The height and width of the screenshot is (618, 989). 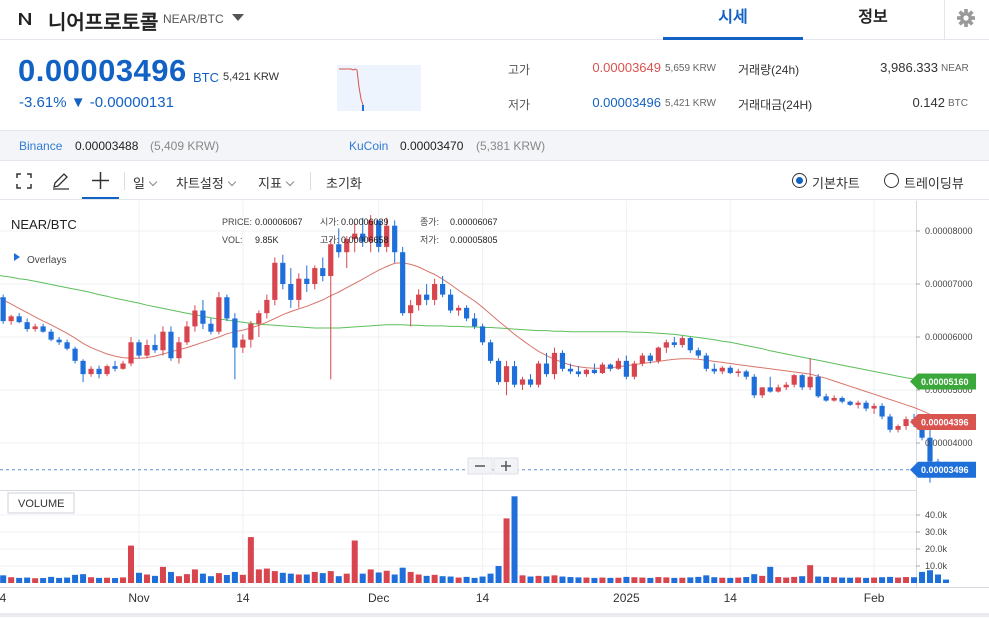 I want to click on gear-icon, so click(x=966, y=18).